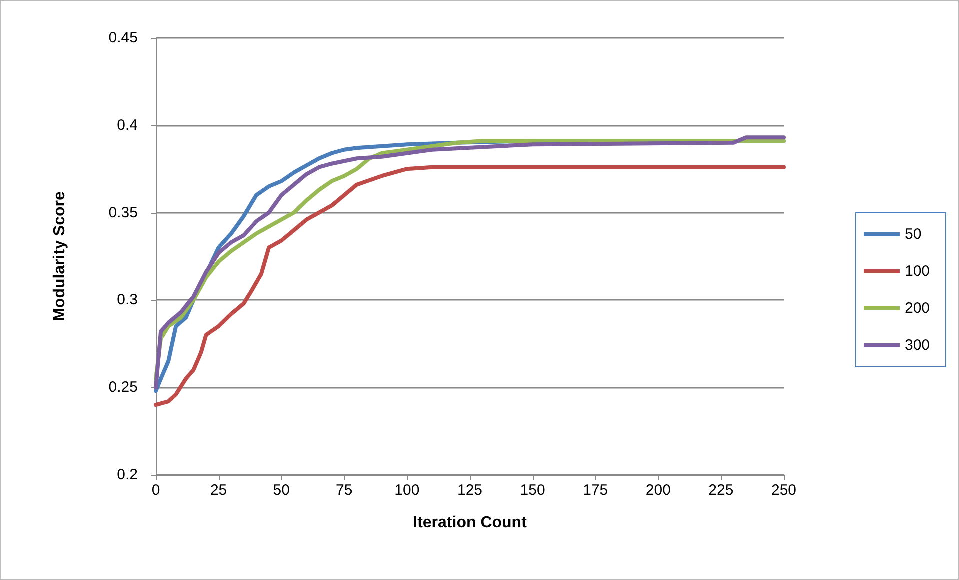 The image size is (959, 580). What do you see at coordinates (123, 387) in the screenshot?
I see `y-tick-label: 0.25` at bounding box center [123, 387].